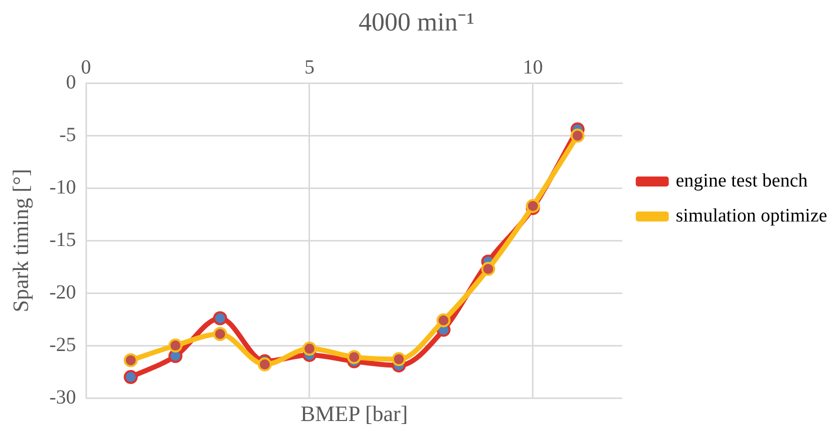 The image size is (833, 432). Describe the element at coordinates (67, 135) in the screenshot. I see `y-tick-label: -5` at that location.